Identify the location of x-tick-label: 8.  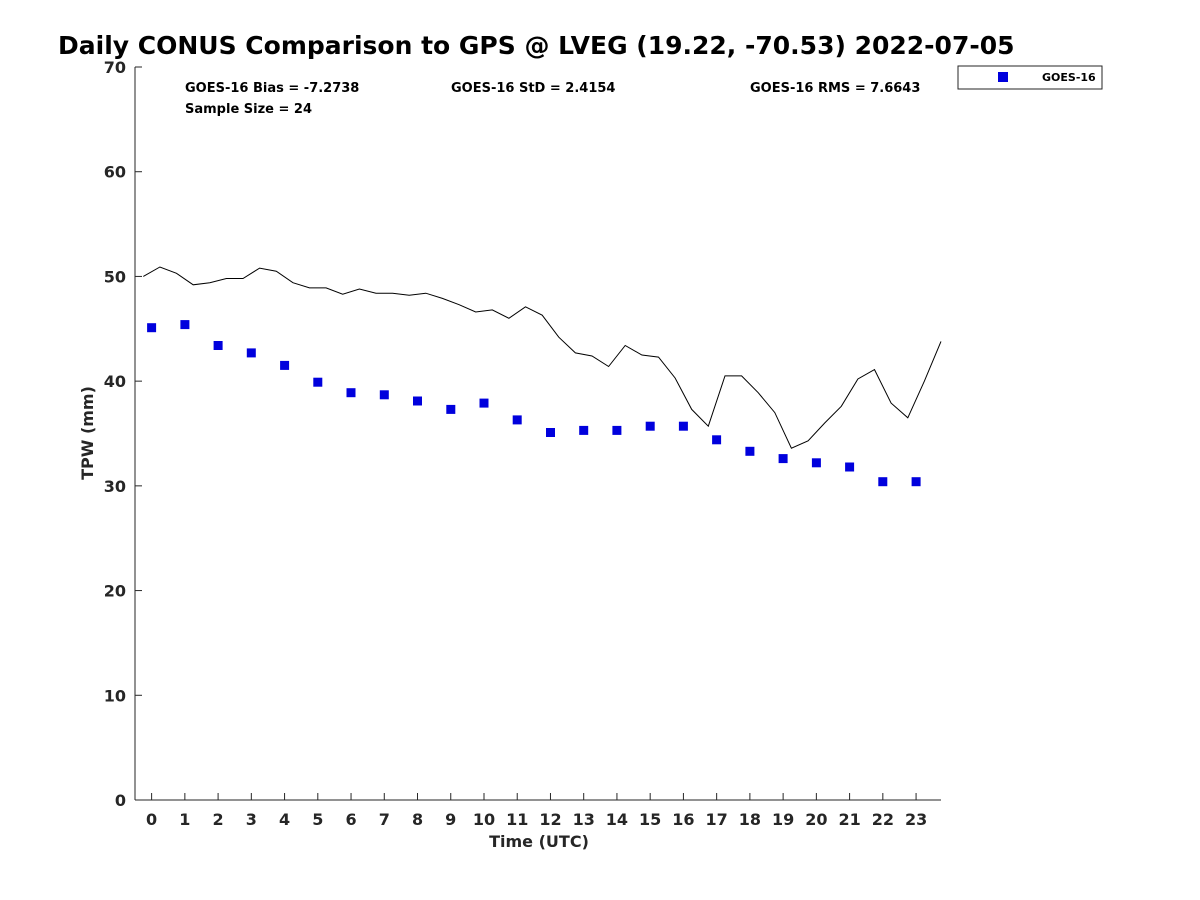
(417, 819).